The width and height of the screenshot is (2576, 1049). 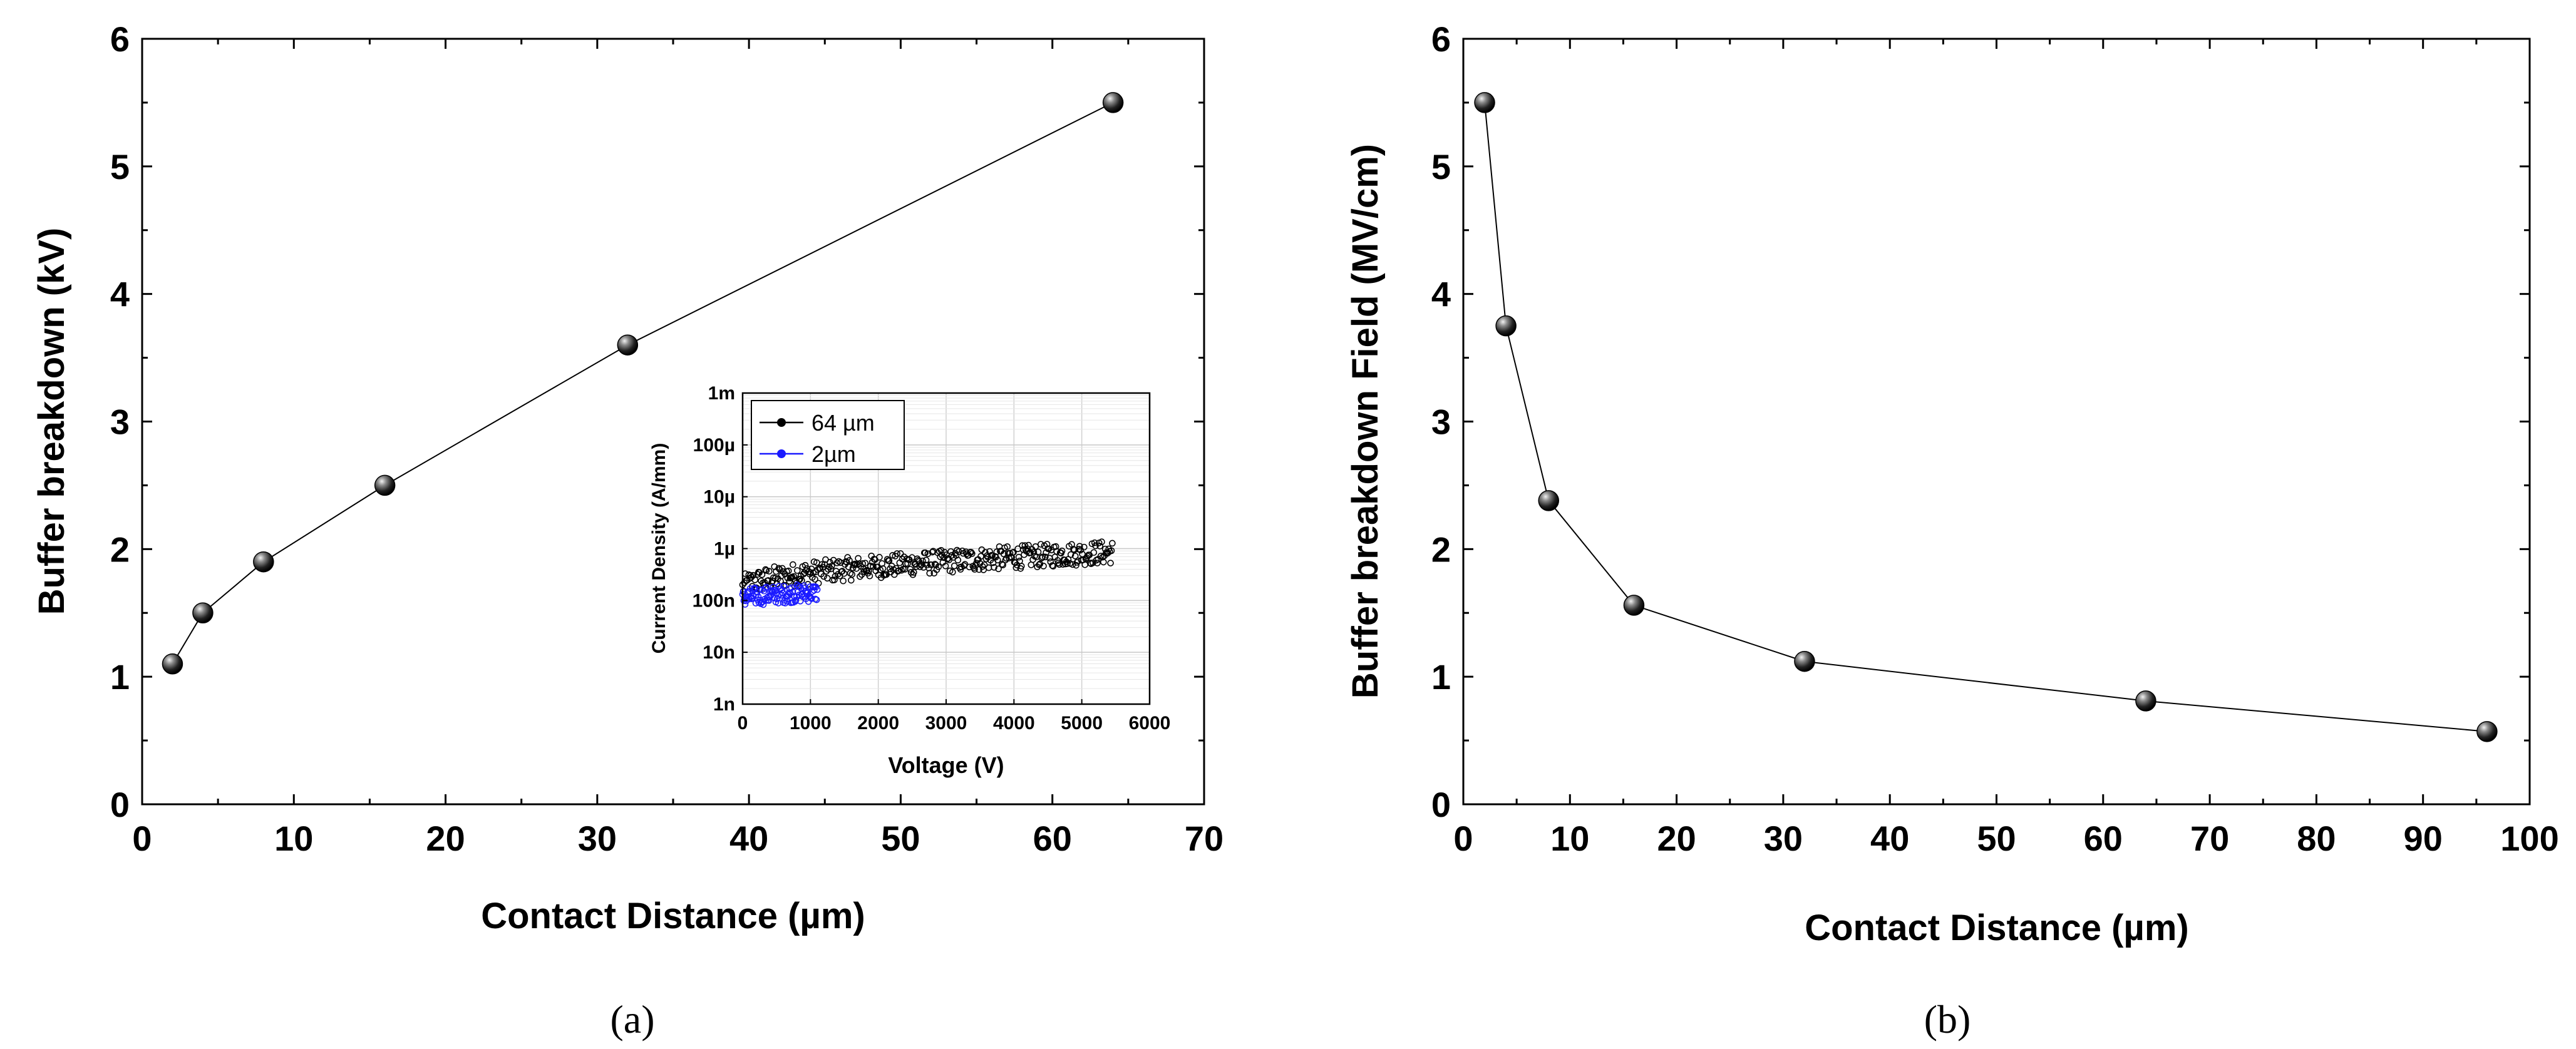 What do you see at coordinates (955, 716) in the screenshot?
I see `inset-x-ticks: 0 1000 2000 3000 4000 5000 6000` at bounding box center [955, 716].